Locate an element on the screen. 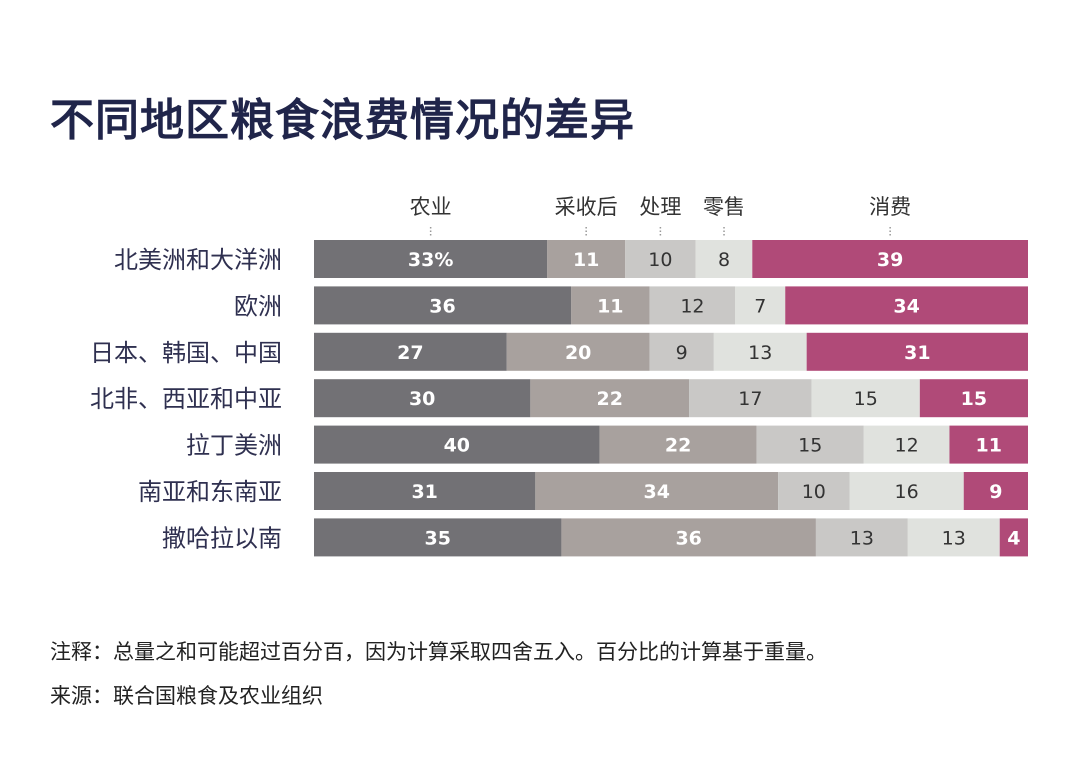  region-label: 日本、韩国、中国 is located at coordinates (186, 353).